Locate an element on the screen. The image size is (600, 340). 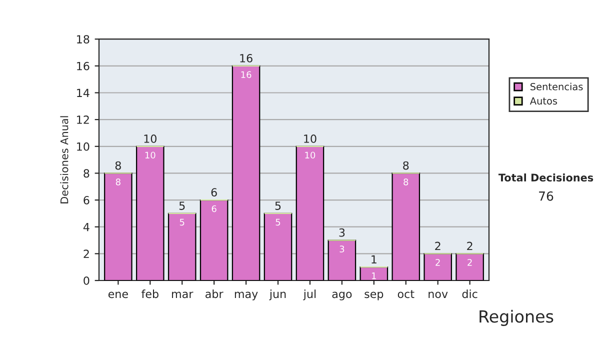
total-label: 6 is located at coordinates (214, 192).